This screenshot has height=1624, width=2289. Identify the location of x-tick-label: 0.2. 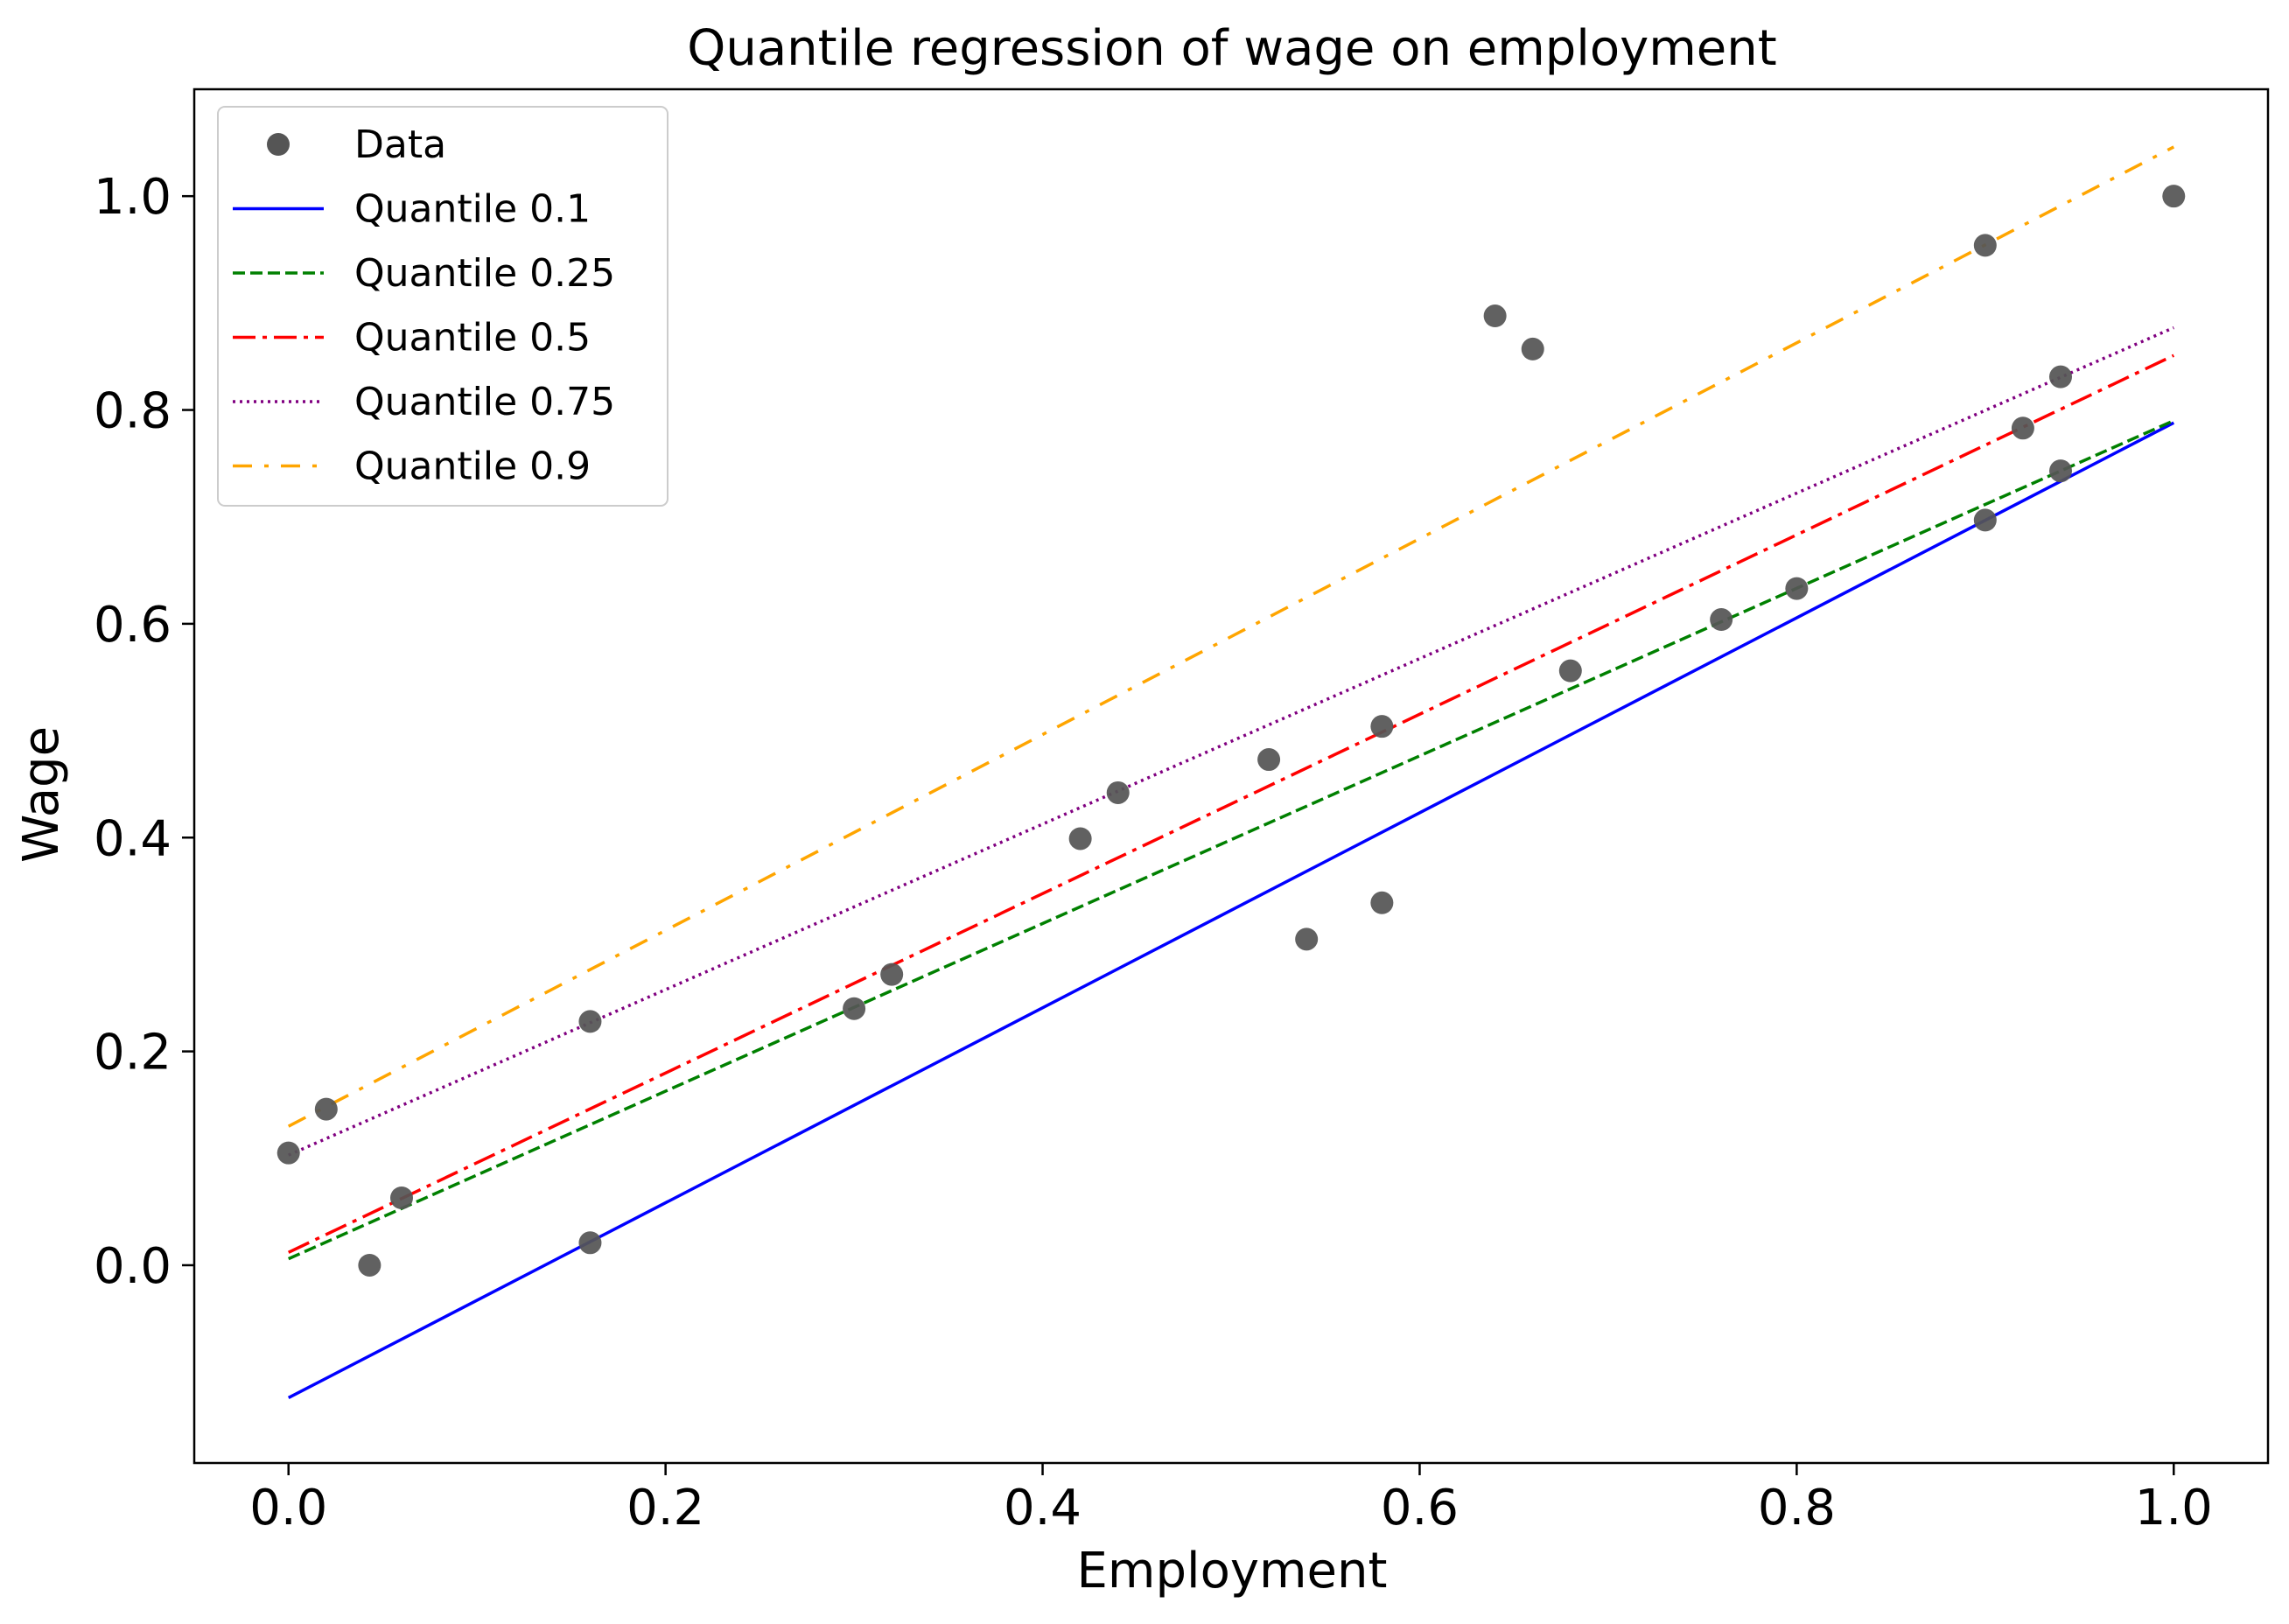
(665, 1508).